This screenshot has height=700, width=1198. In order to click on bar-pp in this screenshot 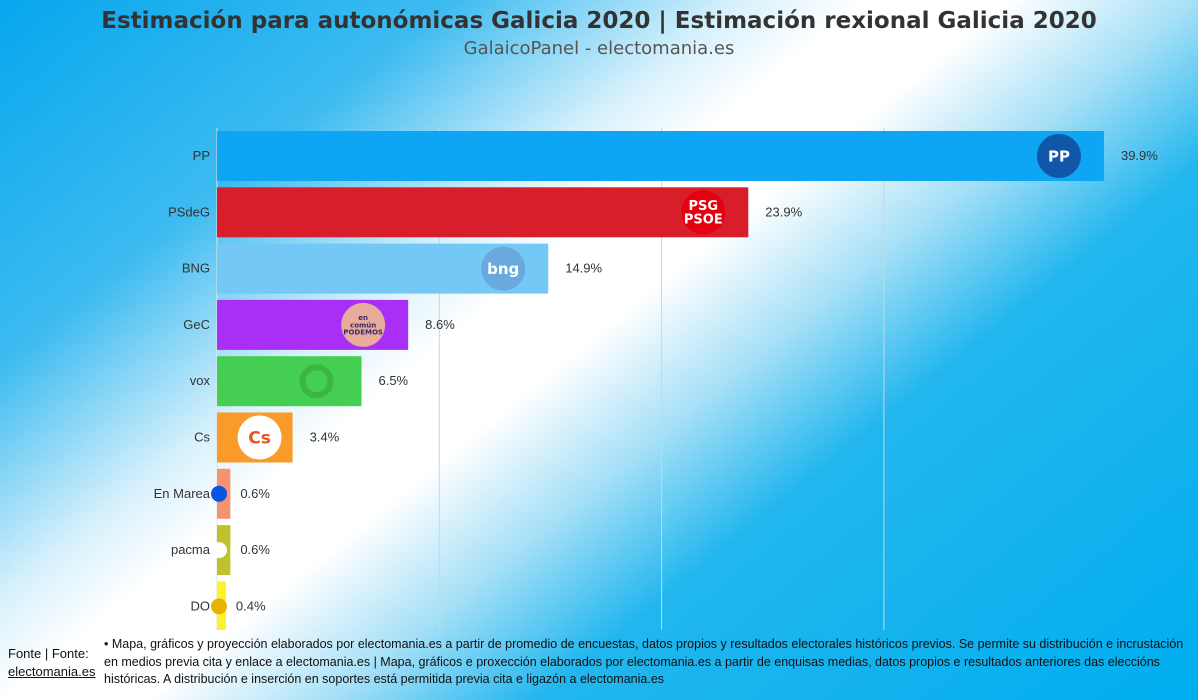, I will do `click(660, 156)`.